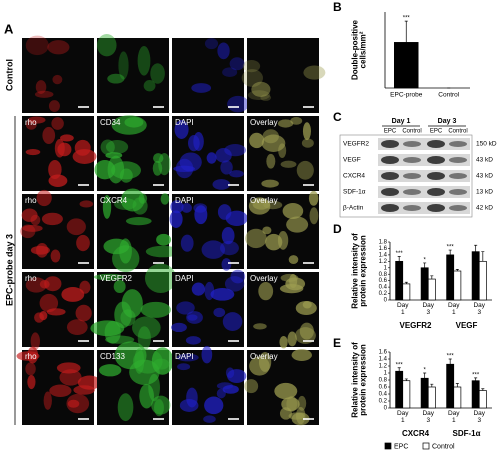 The height and width of the screenshot is (453, 500). Describe the element at coordinates (484, 176) in the screenshot. I see `size-label: 43 kD` at that location.